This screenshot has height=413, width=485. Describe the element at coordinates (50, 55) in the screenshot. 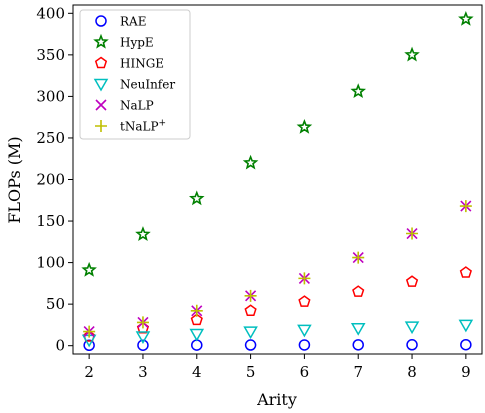

I see `y-tick-label: 350` at that location.